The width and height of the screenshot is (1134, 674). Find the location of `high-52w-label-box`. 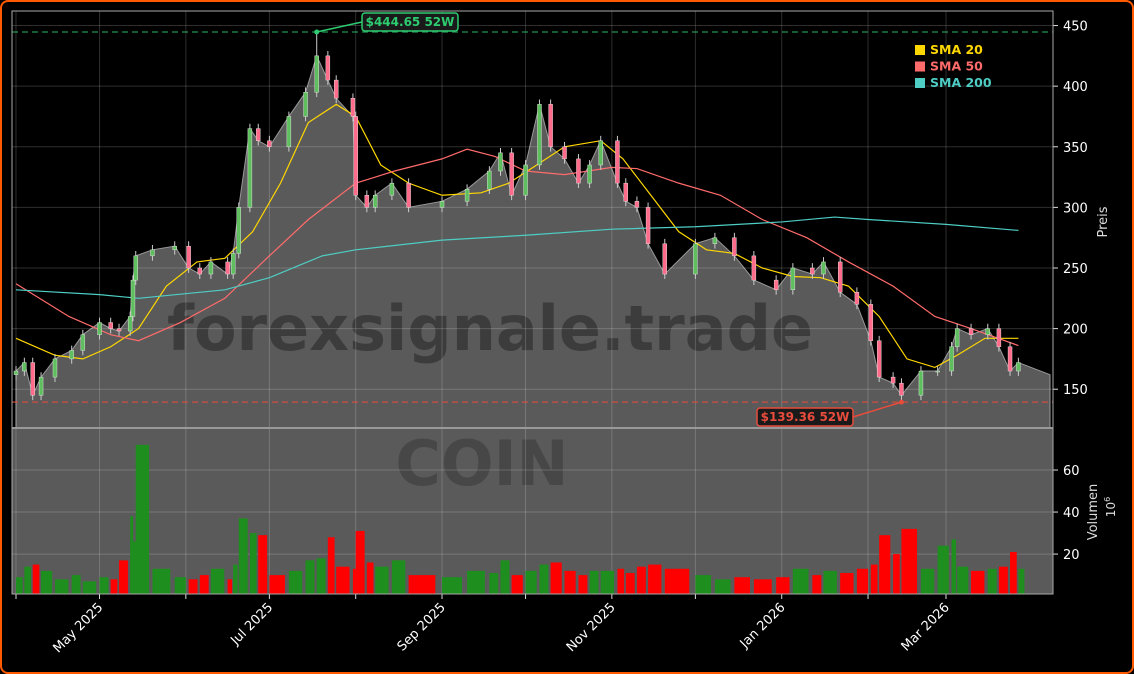

high-52w-label-box is located at coordinates (410, 22).